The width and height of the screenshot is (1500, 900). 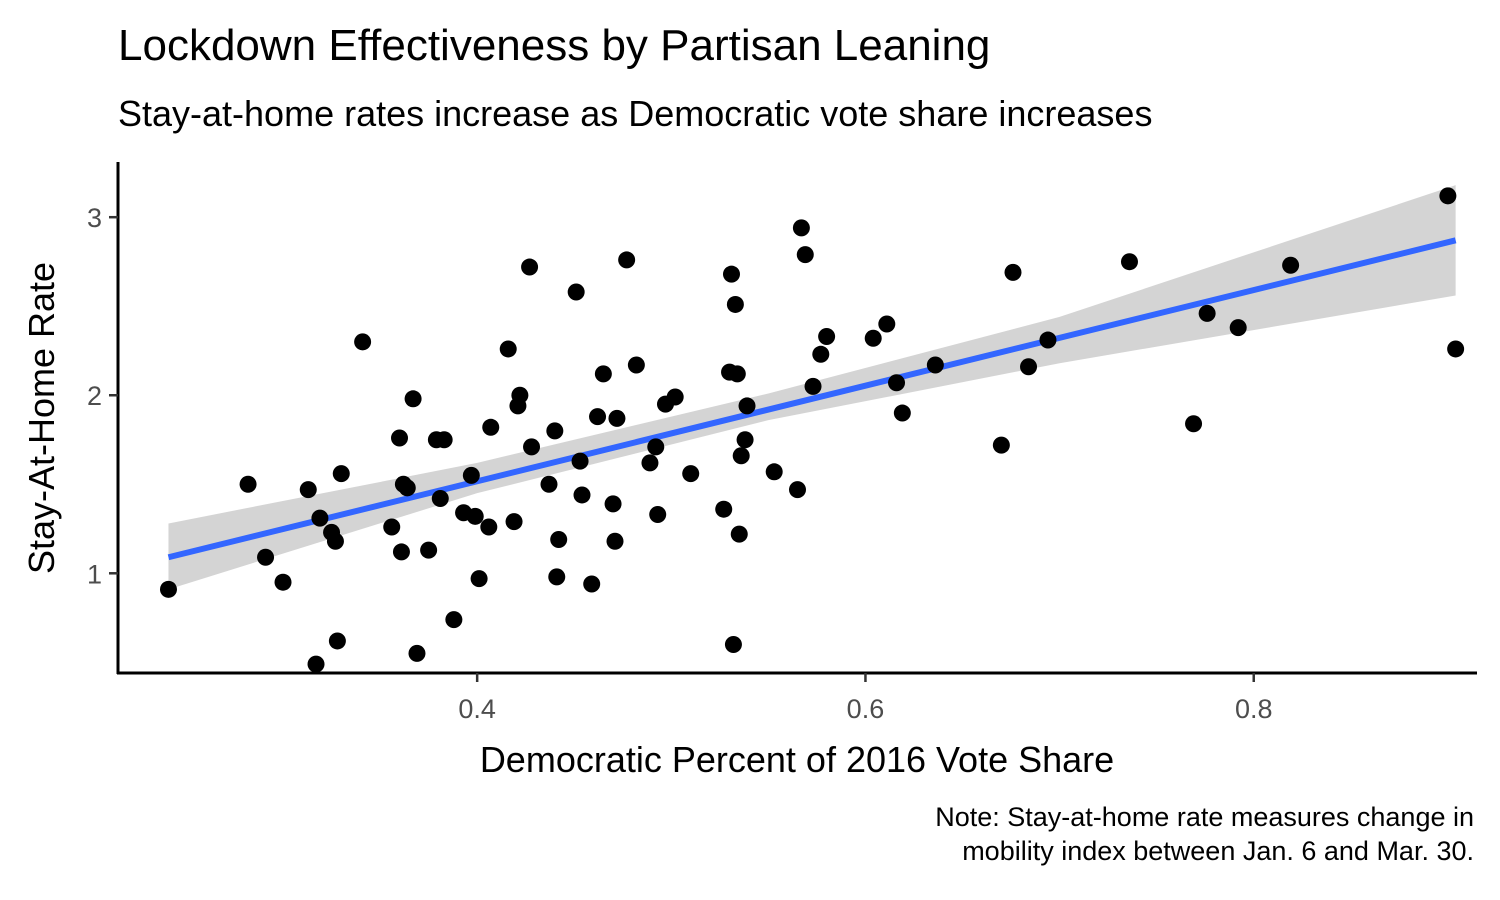 What do you see at coordinates (94, 574) in the screenshot?
I see `y-tick-label: 1` at bounding box center [94, 574].